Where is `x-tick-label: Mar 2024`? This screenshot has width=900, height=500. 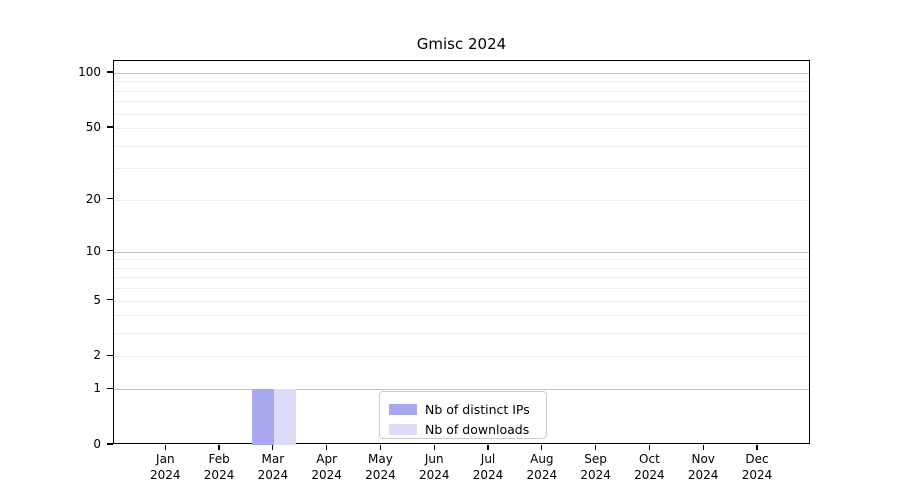
x-tick-label: Mar 2024 is located at coordinates (273, 467).